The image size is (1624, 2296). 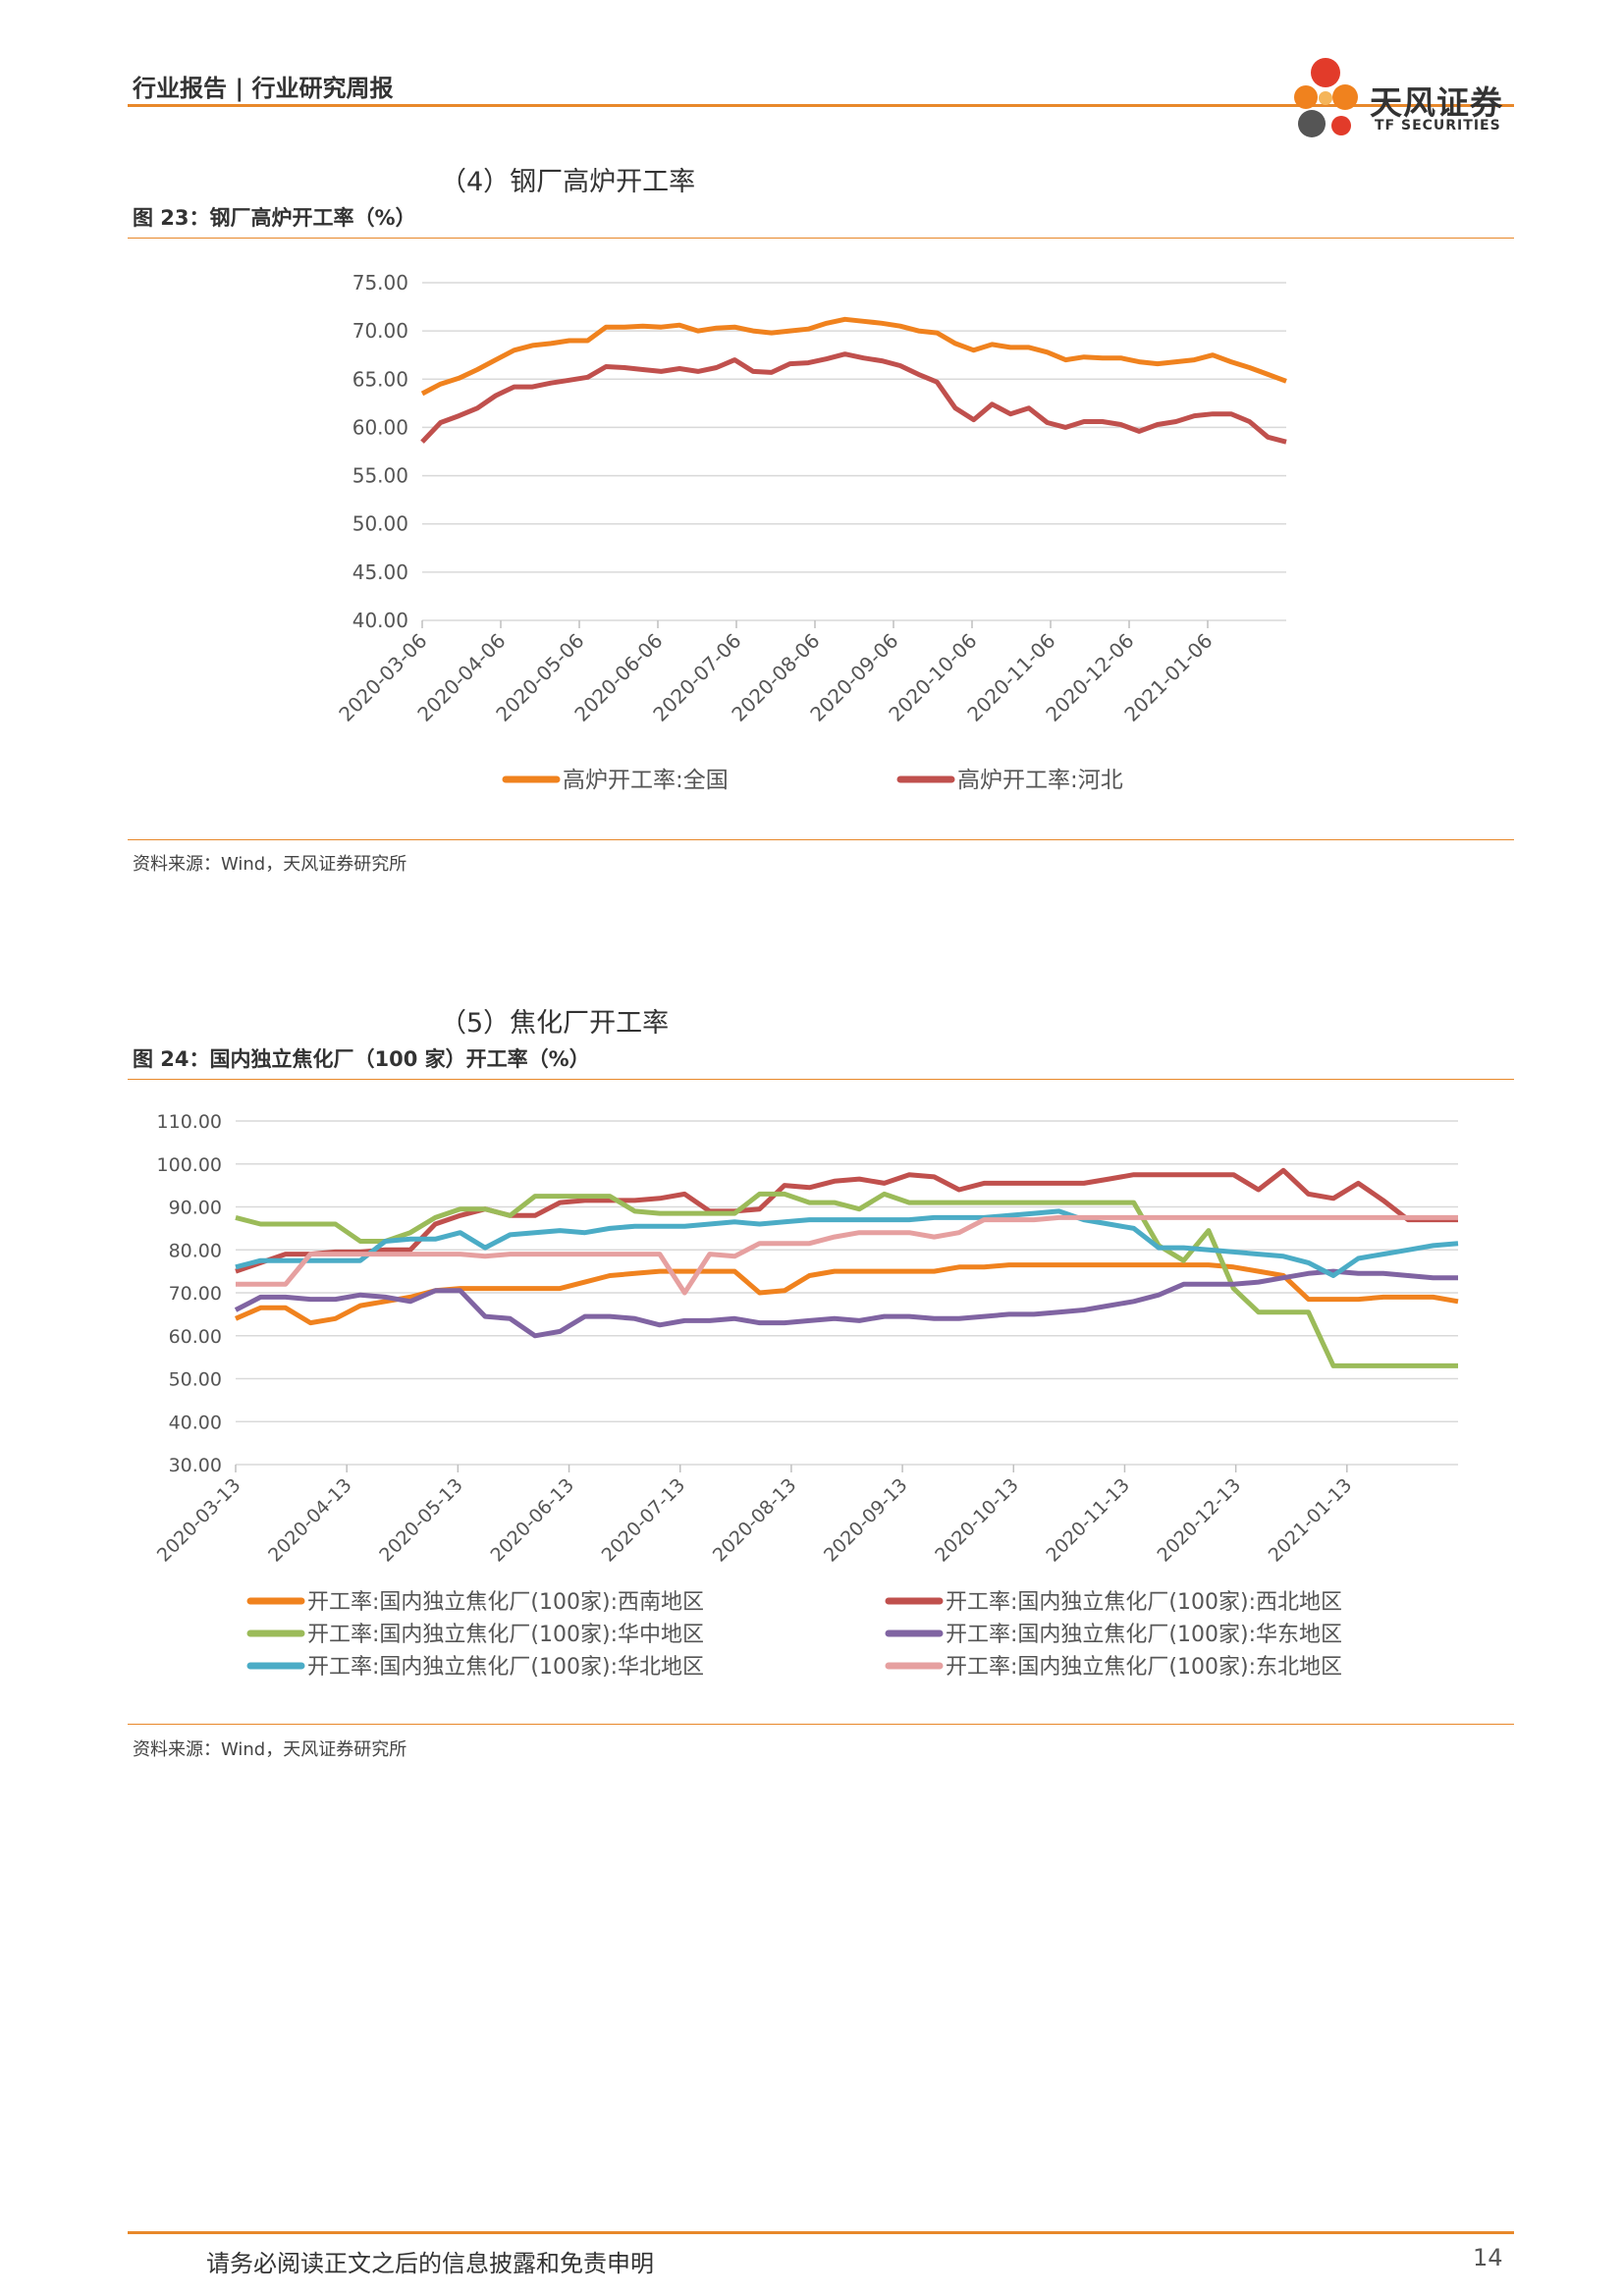 What do you see at coordinates (199, 1520) in the screenshot?
I see `x-tick-label: 2020-03-13` at bounding box center [199, 1520].